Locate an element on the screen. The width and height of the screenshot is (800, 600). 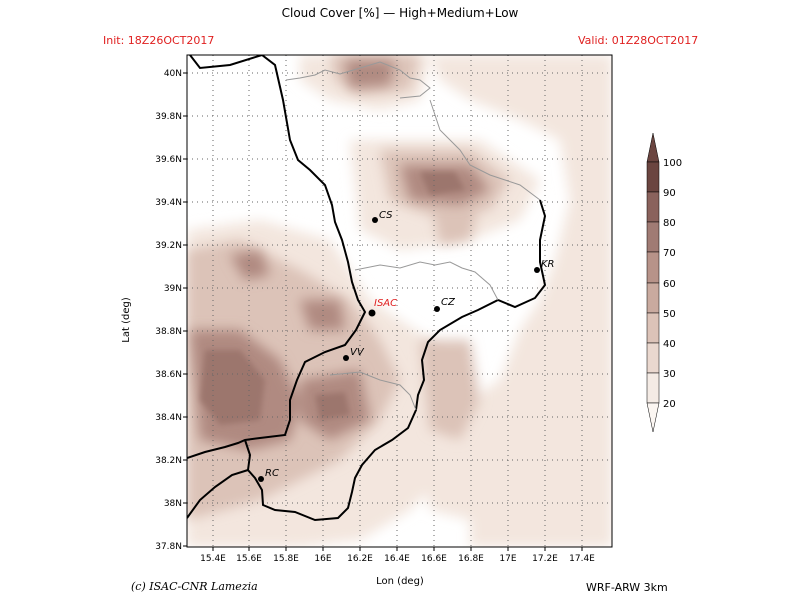
city-label-cs: CS is located at coordinates (386, 215).